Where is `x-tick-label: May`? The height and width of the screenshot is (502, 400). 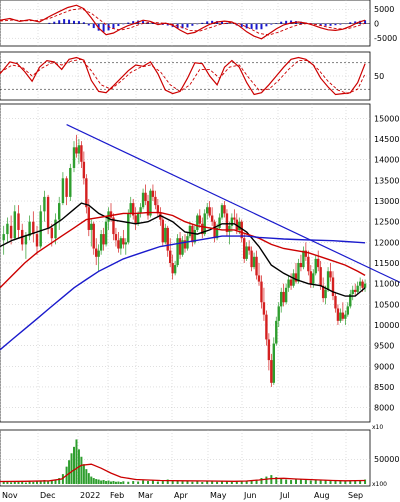 x-tick-label: May is located at coordinates (218, 495).